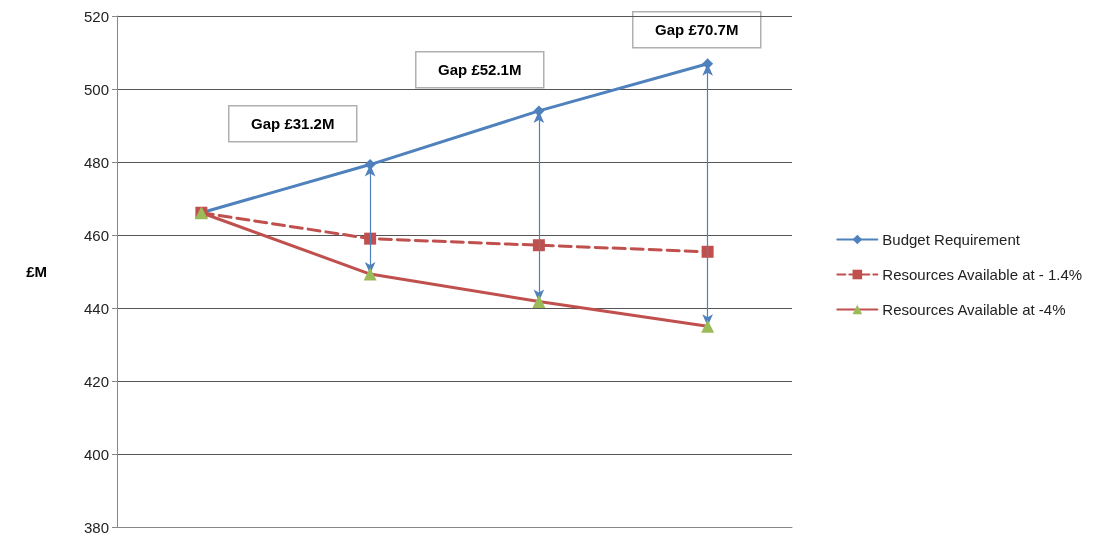 This screenshot has width=1096, height=549. I want to click on y-tick-label: 500, so click(96, 89).